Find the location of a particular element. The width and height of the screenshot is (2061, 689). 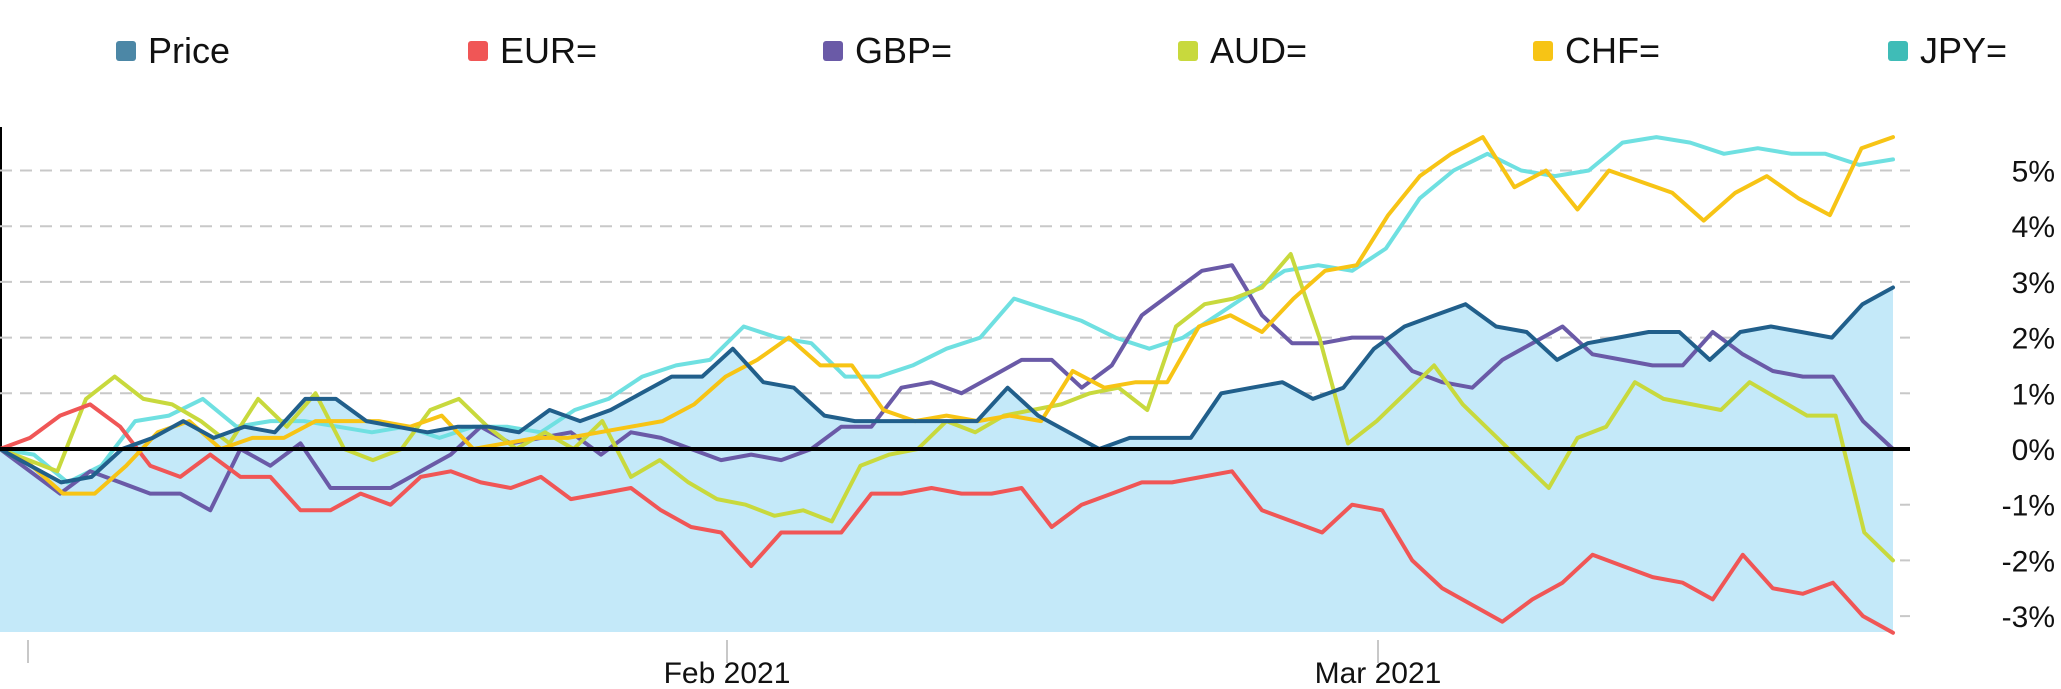

y-tick-label: 5% is located at coordinates (2033, 172).